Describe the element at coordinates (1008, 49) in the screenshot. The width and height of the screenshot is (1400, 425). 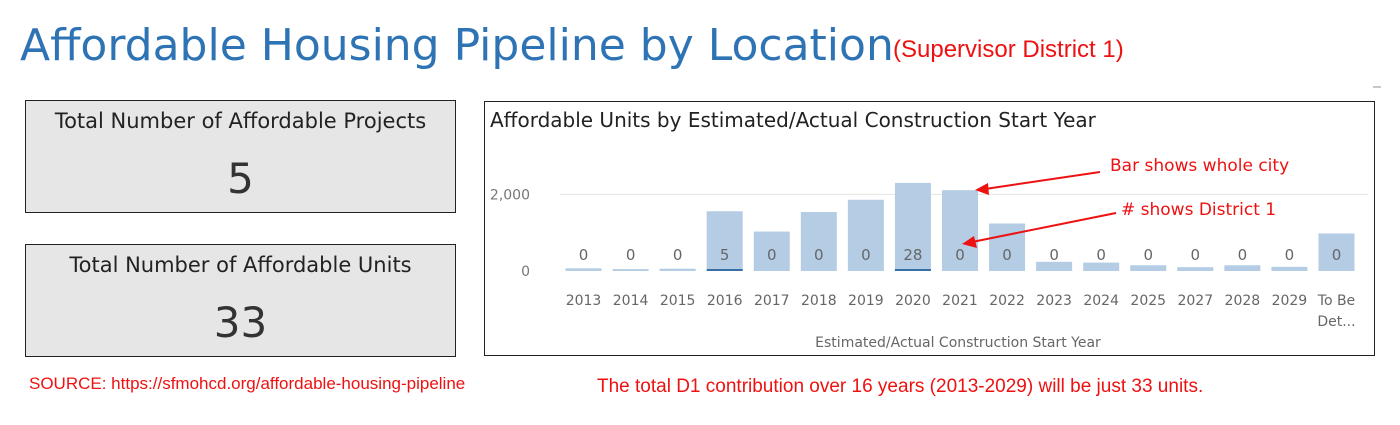
I see `page-subtitle: (Supervisor District 1)` at that location.